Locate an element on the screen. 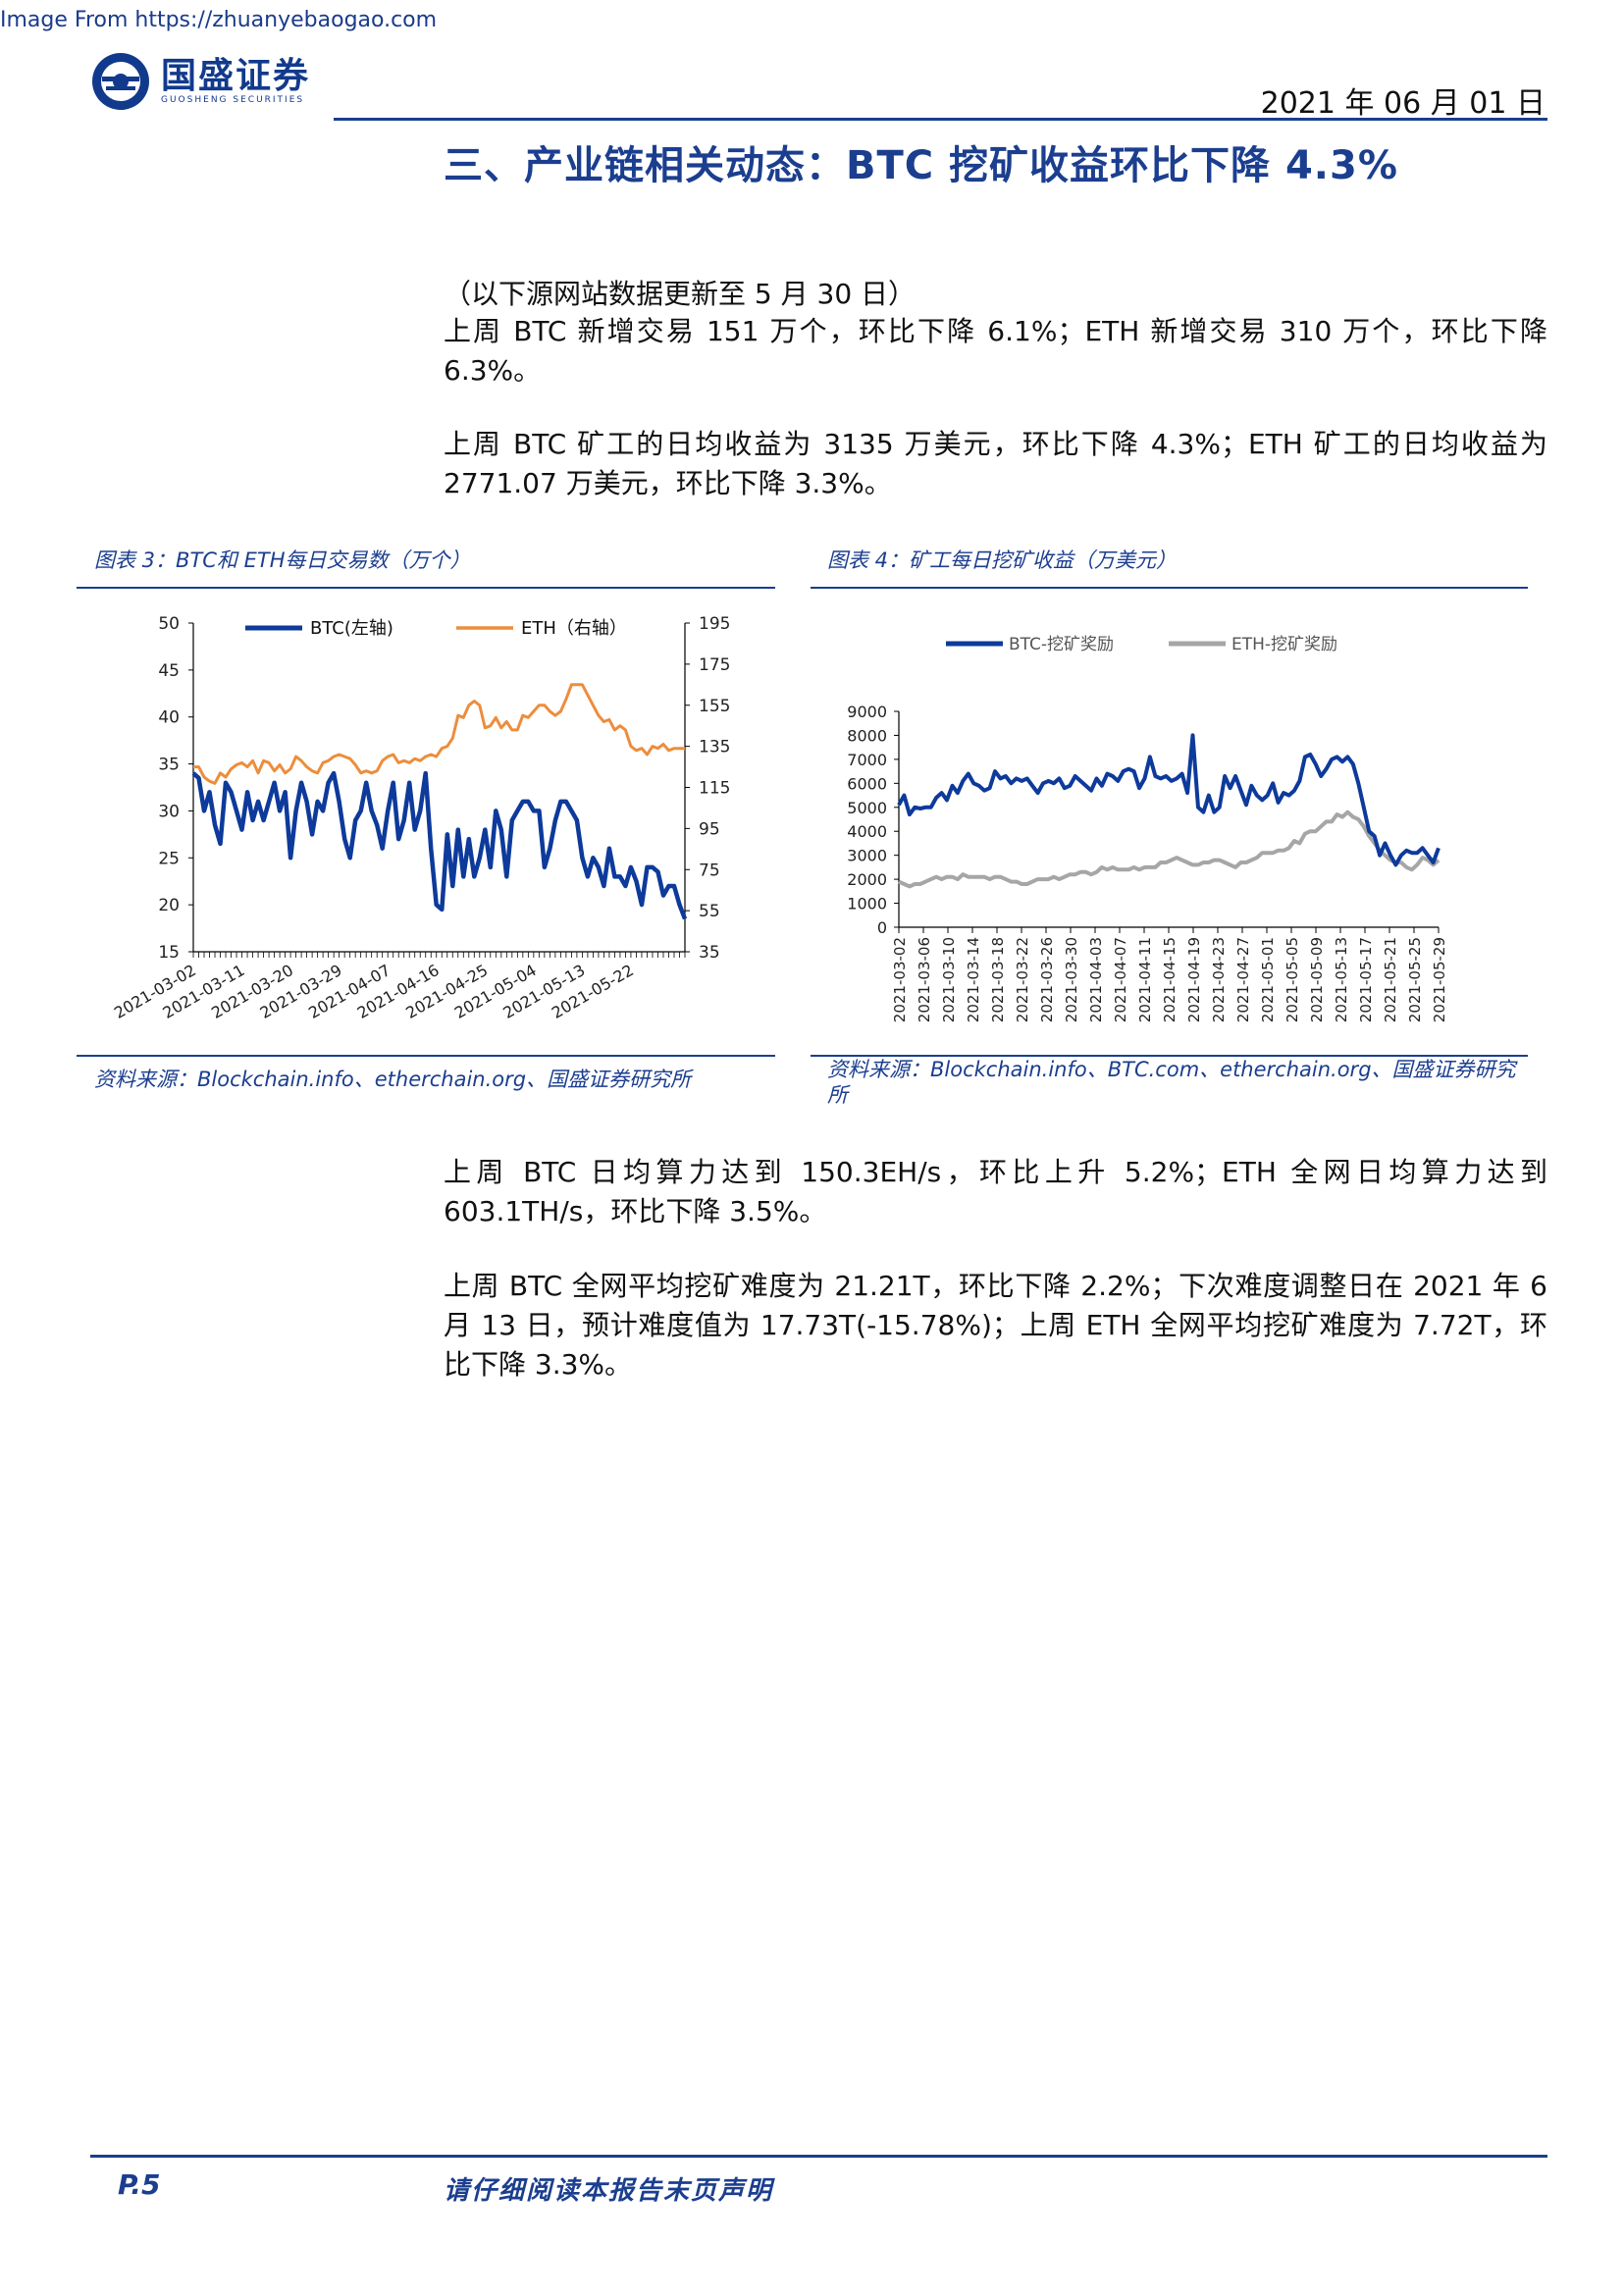  x-tick-label: 2021-05-21 is located at coordinates (1390, 979).